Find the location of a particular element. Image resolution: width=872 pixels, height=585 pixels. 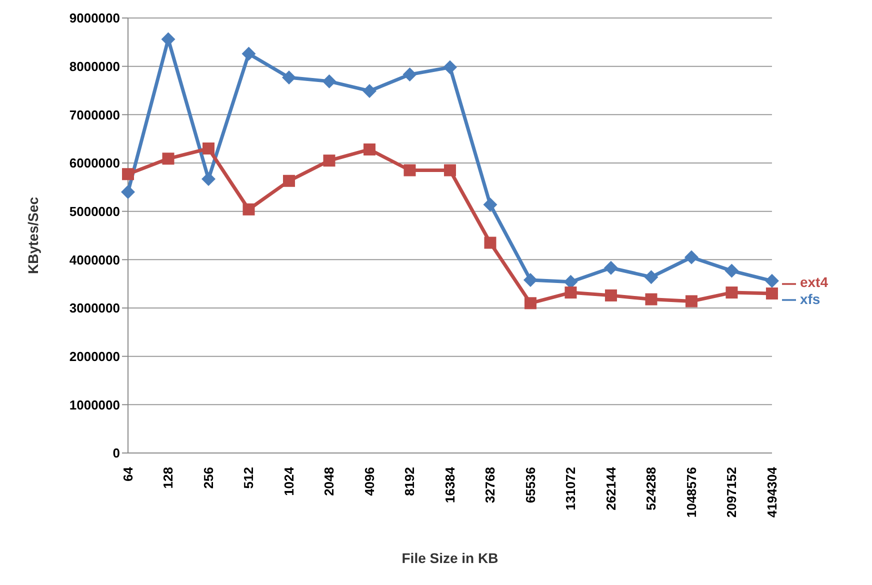

legend-label: ext4 is located at coordinates (814, 282).